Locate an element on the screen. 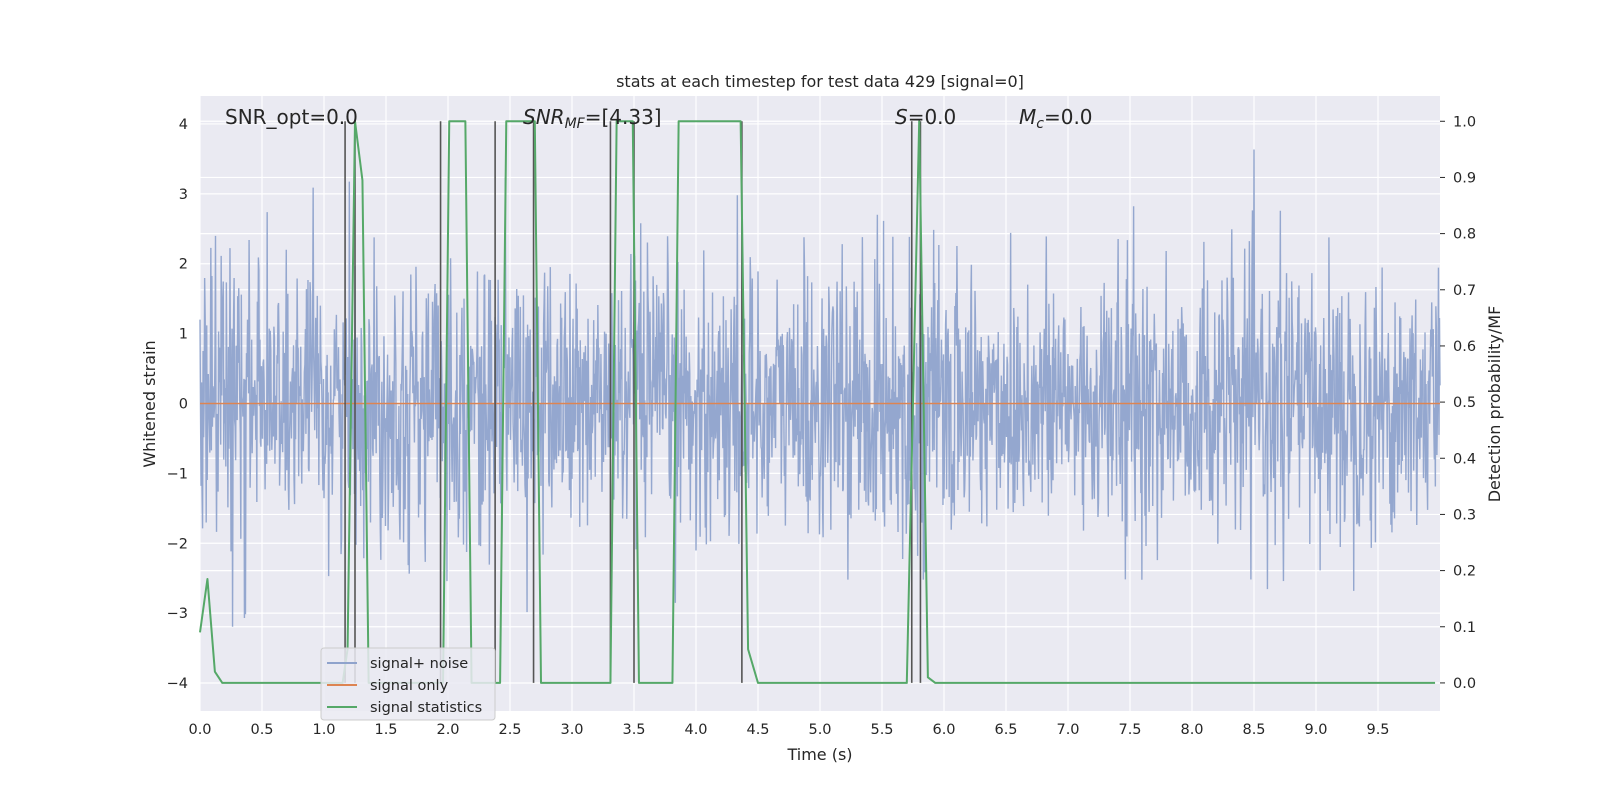 This screenshot has height=804, width=1600. y-left-tick-labels: 4 3 2 1 0 −1 −2 −3 −4 is located at coordinates (177, 404).